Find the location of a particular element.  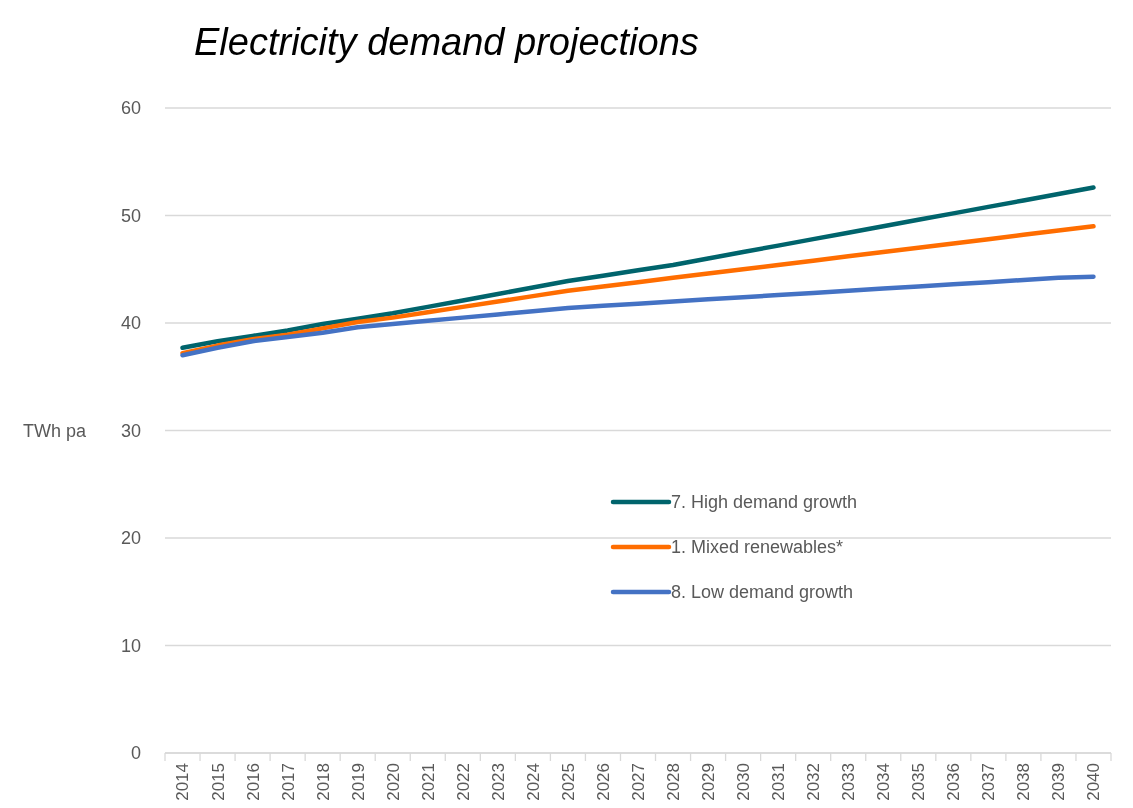

x-tick-label: 2030 is located at coordinates (744, 782).